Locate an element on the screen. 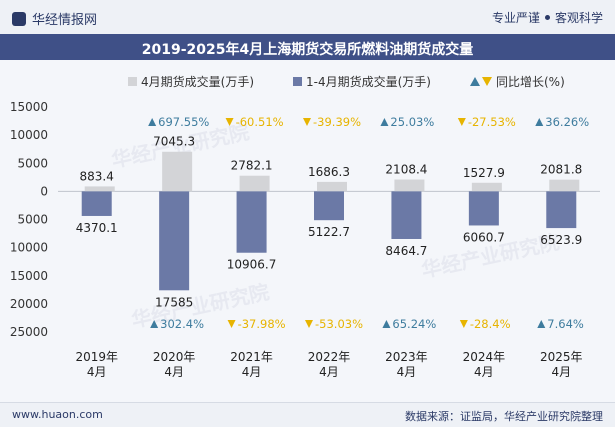 The height and width of the screenshot is (427, 615). brand-name: 华经情报网 is located at coordinates (65, 20).